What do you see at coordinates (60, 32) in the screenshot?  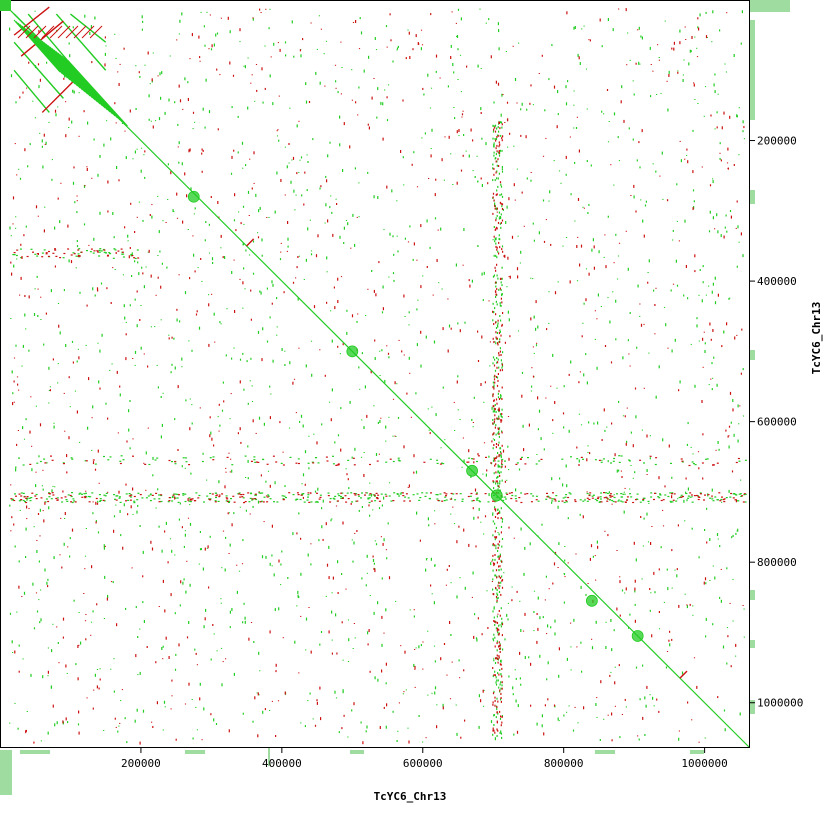 I see `repeat-region-hatch-reverse` at bounding box center [60, 32].